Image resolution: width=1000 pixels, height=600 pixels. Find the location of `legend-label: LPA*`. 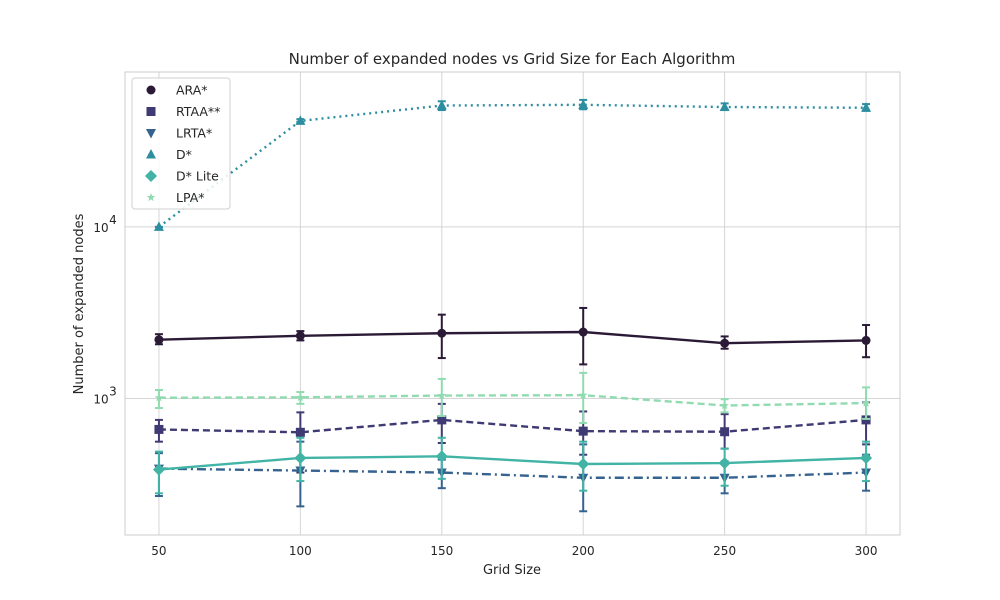

legend-label: LPA* is located at coordinates (190, 197).